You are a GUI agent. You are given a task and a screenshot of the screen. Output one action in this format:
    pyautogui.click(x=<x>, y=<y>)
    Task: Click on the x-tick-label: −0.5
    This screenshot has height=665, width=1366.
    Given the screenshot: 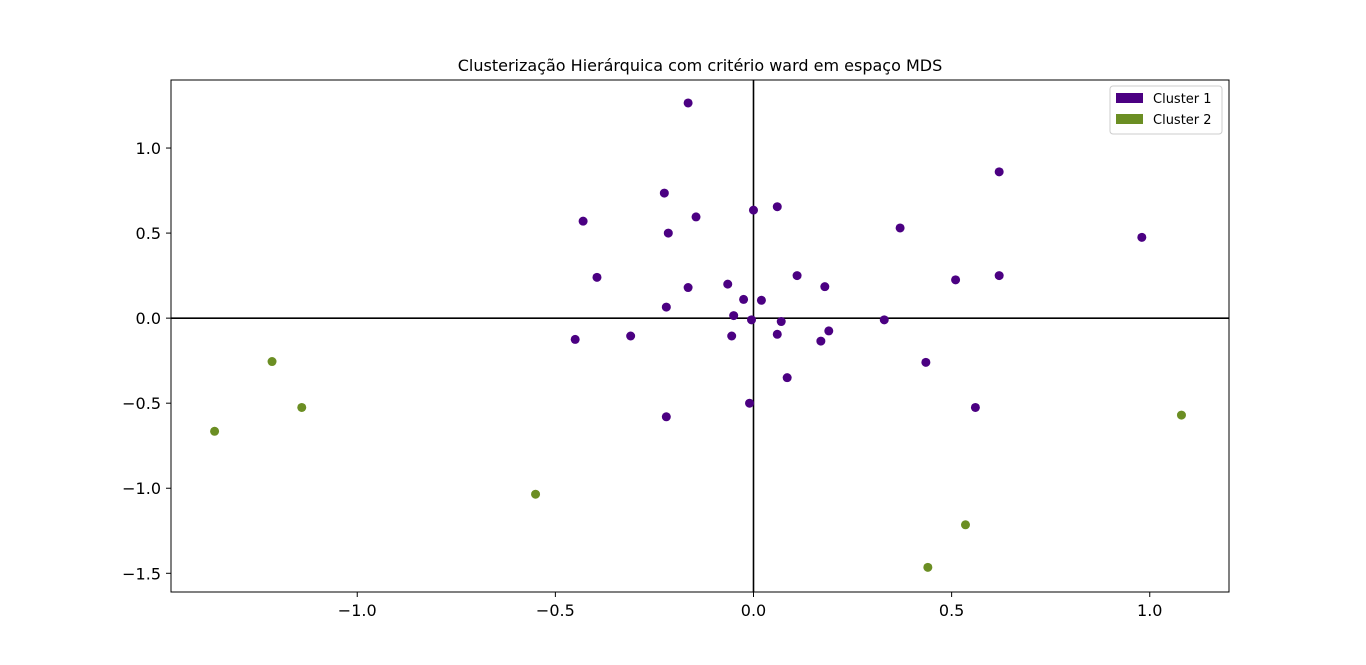 What is the action you would take?
    pyautogui.click(x=555, y=610)
    